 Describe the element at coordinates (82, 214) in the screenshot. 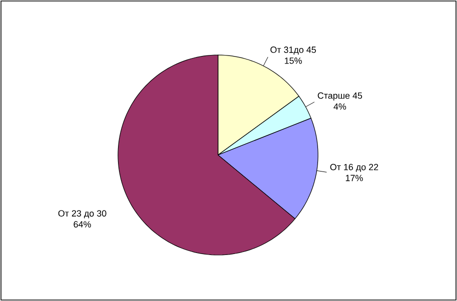

I see `slice-label: От 23 до 30` at that location.